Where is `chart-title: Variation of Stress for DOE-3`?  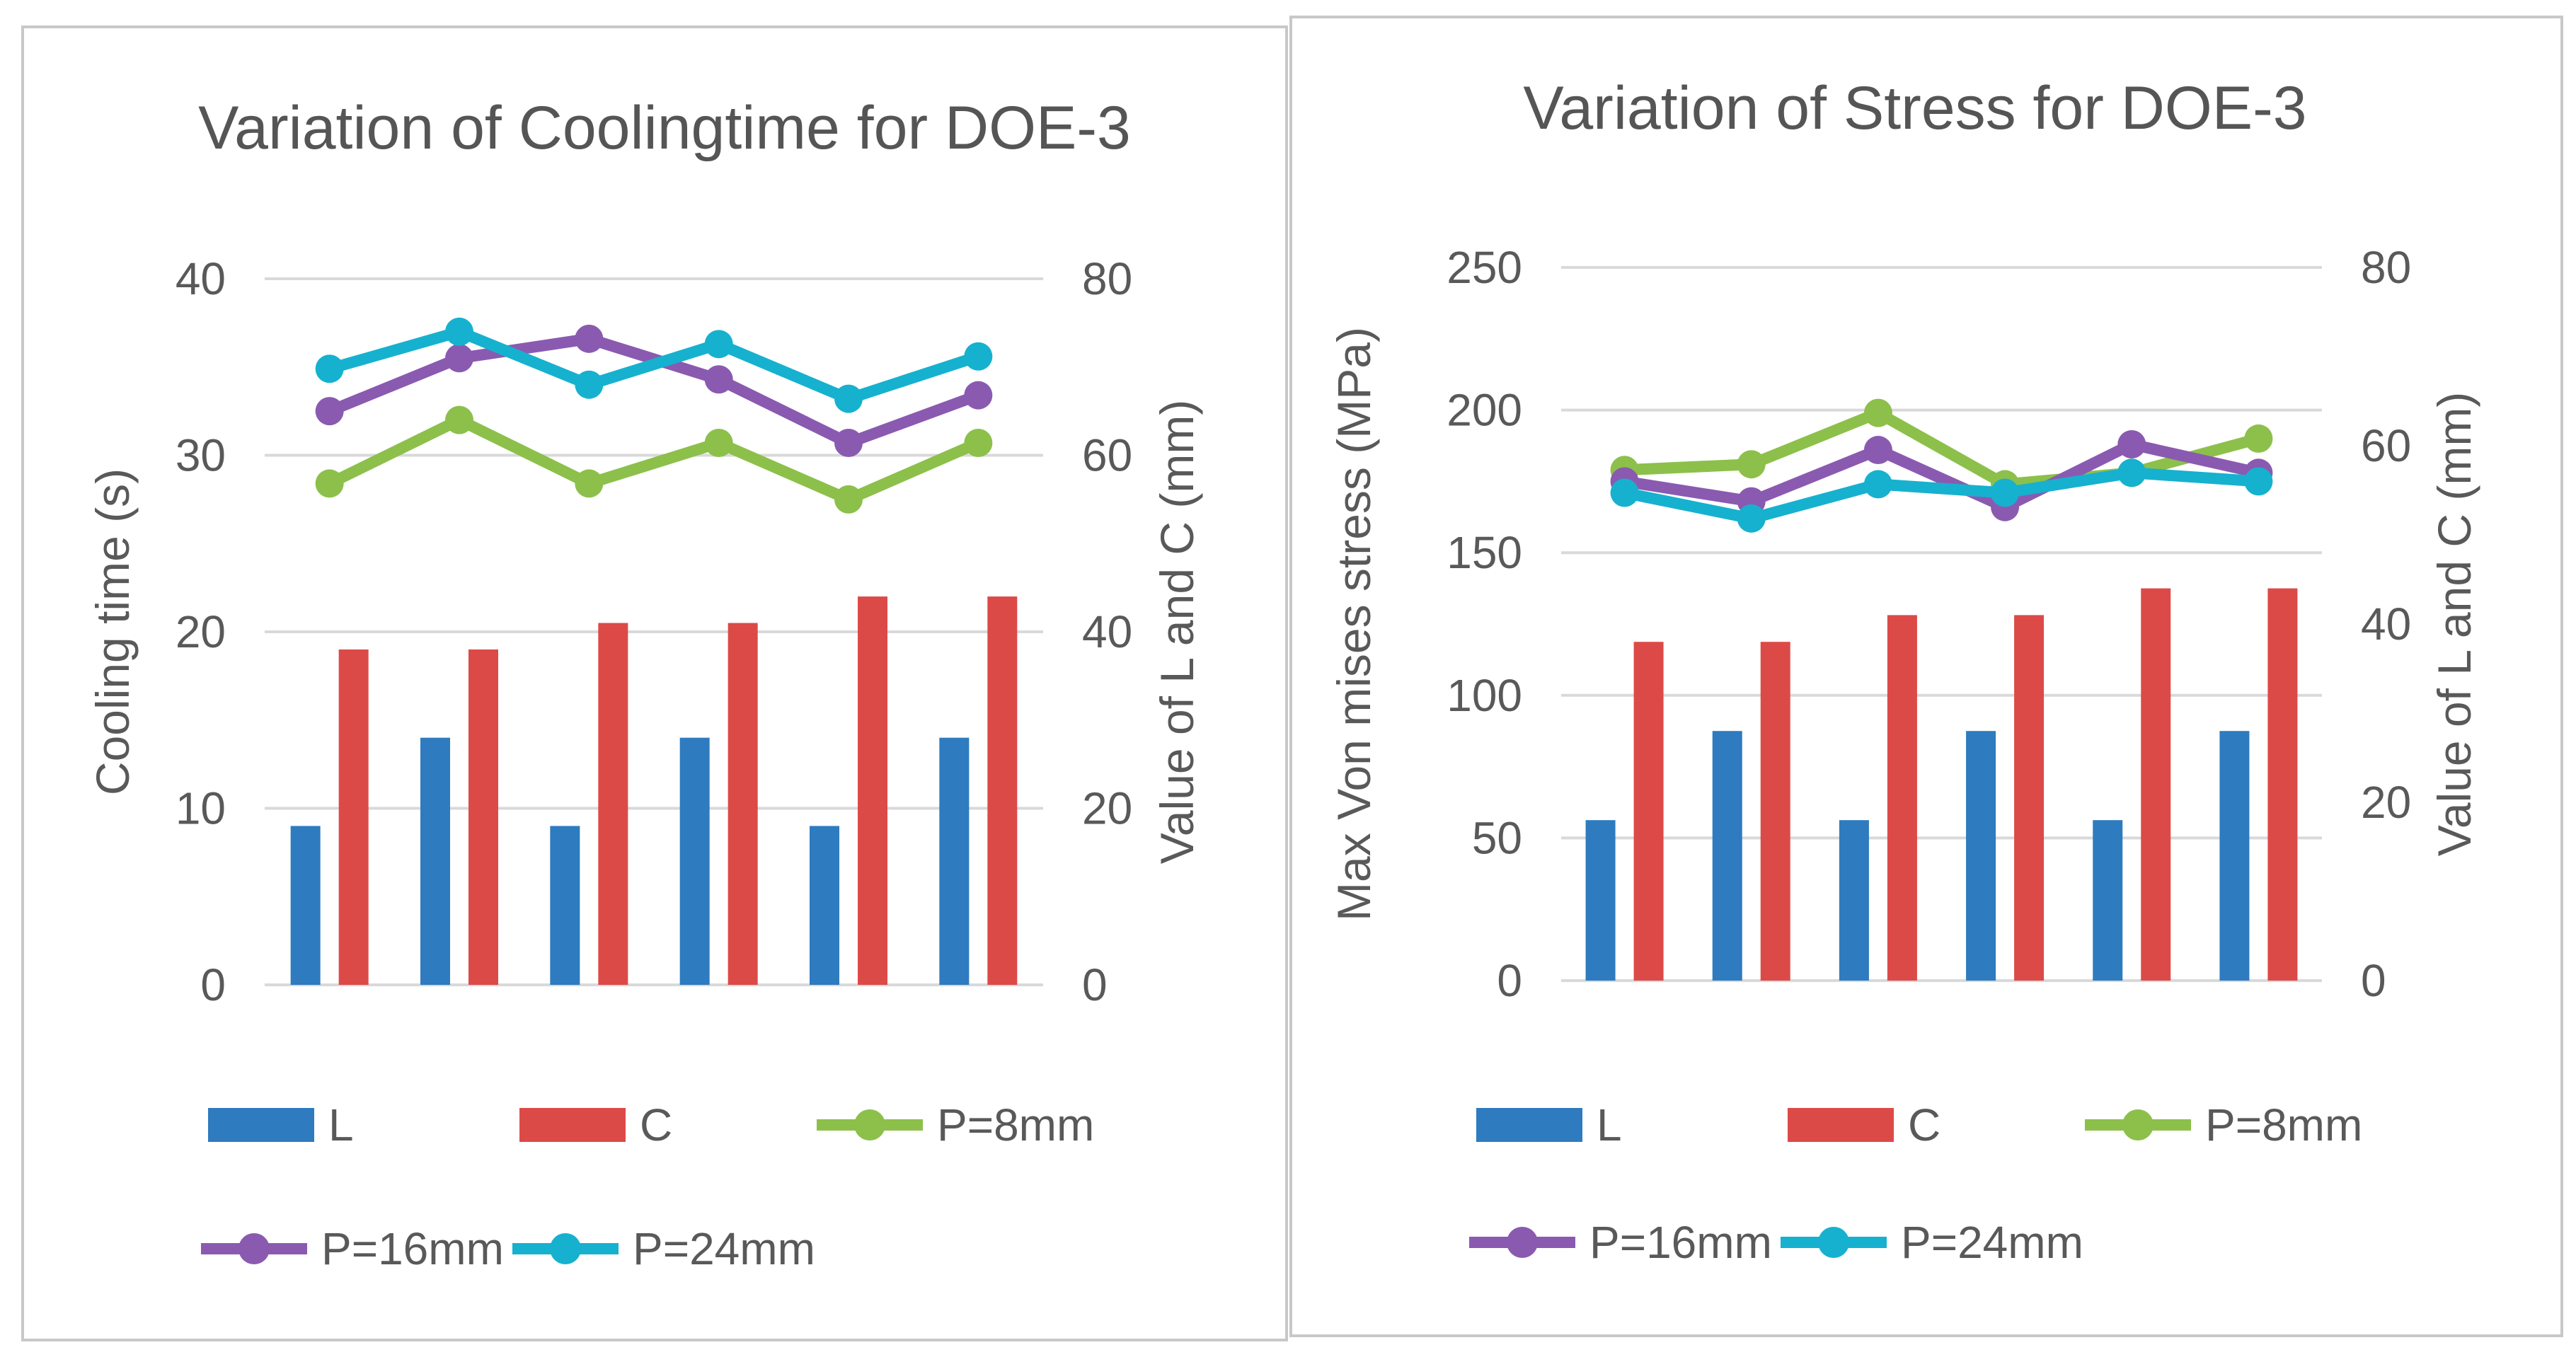 chart-title: Variation of Stress for DOE-3 is located at coordinates (1915, 108).